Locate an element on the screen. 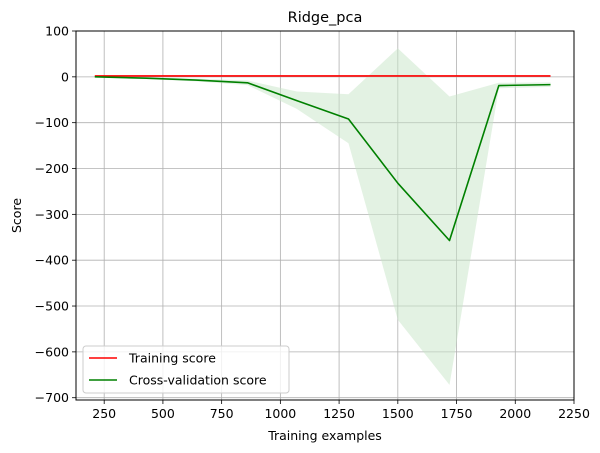 The image size is (600, 453). legend: Training score Cross-validation score is located at coordinates (186, 369).